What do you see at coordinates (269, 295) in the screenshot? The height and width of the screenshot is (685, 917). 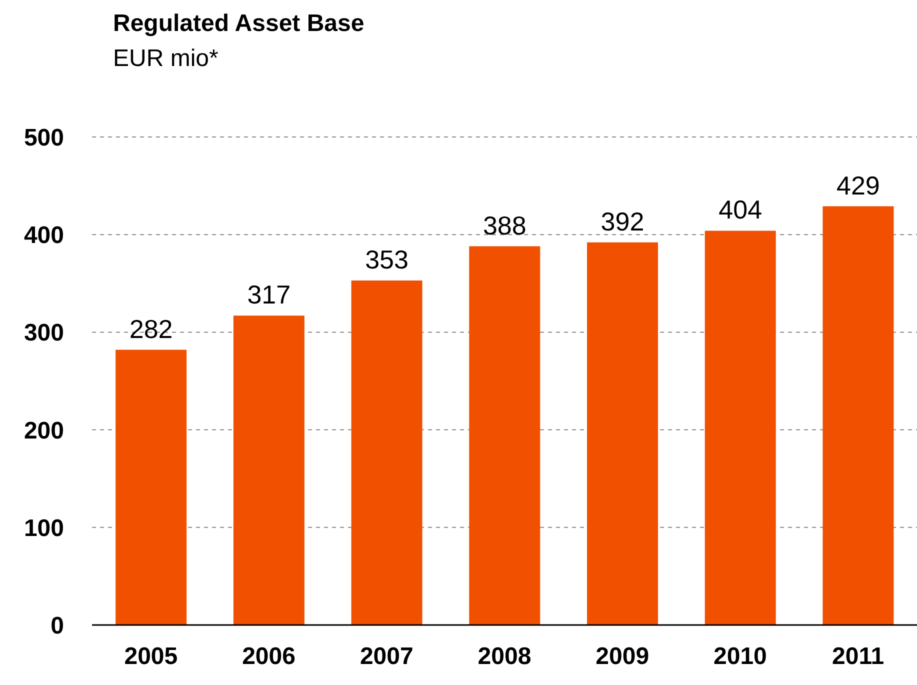 I see `data-label: 317` at bounding box center [269, 295].